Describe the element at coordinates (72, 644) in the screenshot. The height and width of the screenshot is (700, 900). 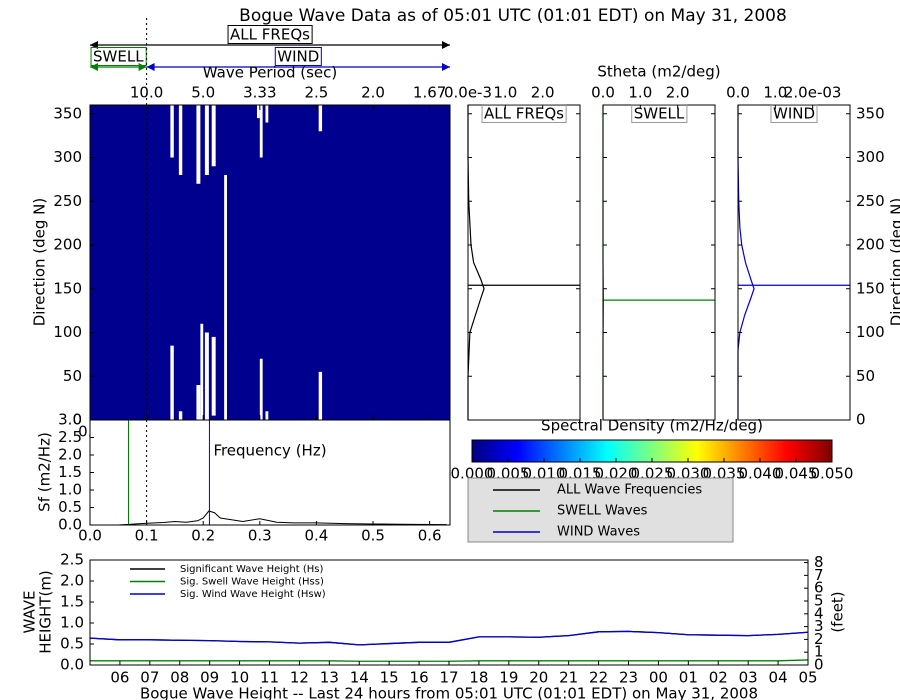
I see `y-tick-label: 0.5` at that location.